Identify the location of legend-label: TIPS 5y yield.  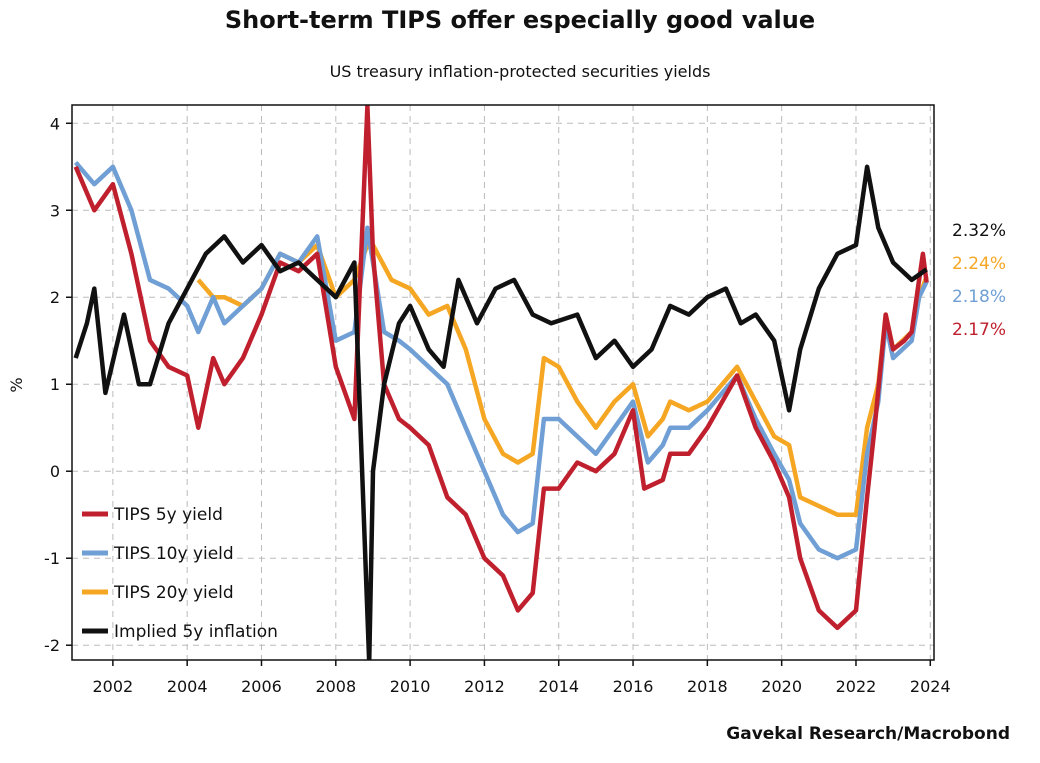
(168, 515).